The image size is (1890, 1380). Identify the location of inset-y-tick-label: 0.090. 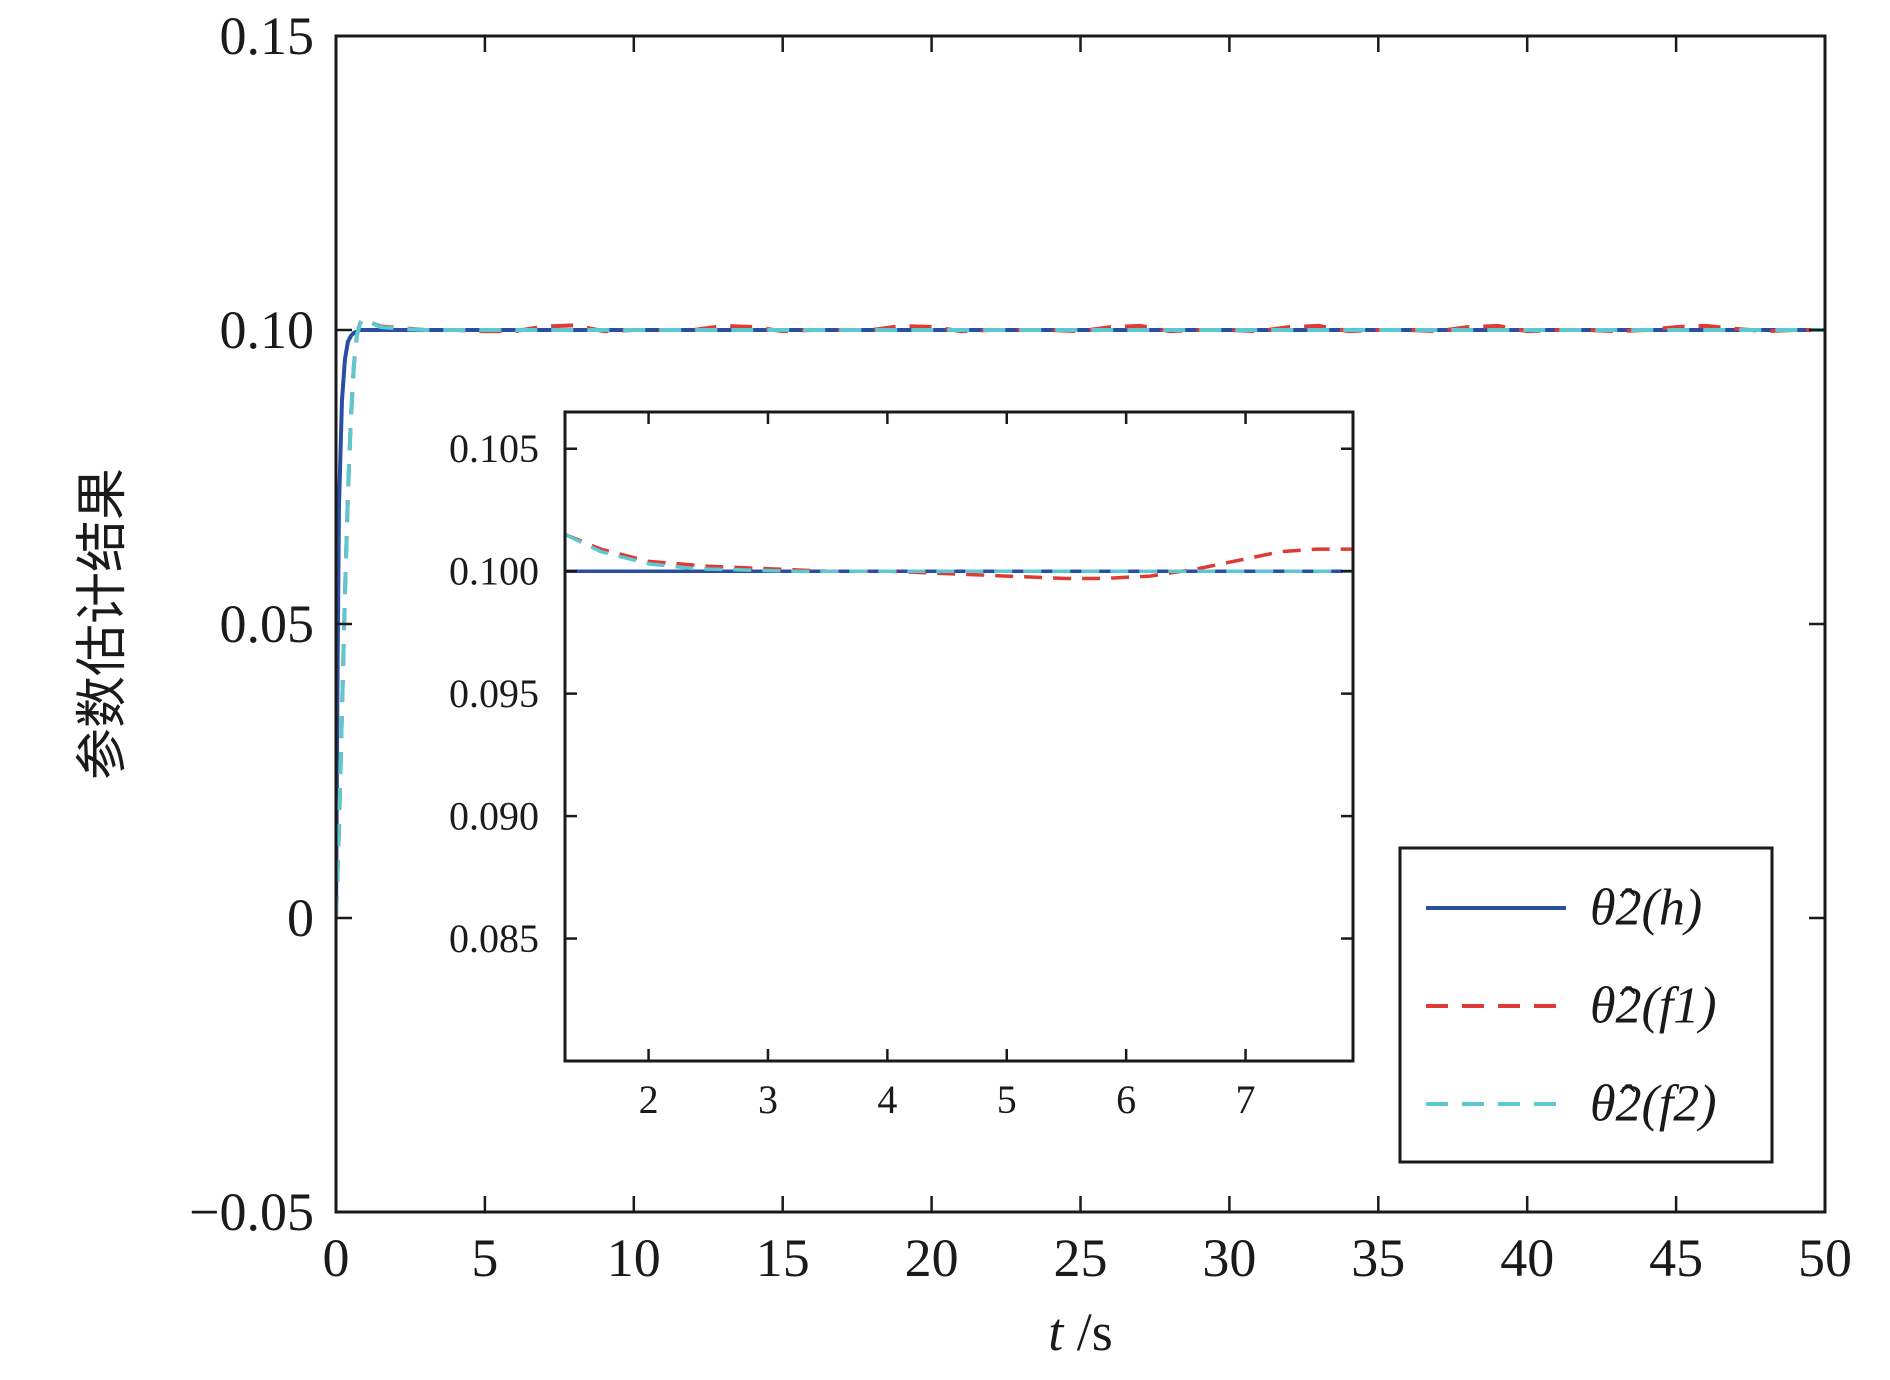
(494, 816).